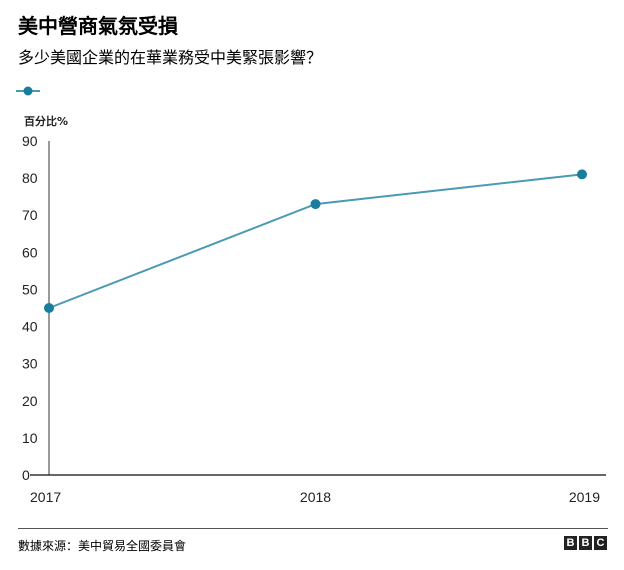  What do you see at coordinates (30, 252) in the screenshot?
I see `y-tick-label: 60` at bounding box center [30, 252].